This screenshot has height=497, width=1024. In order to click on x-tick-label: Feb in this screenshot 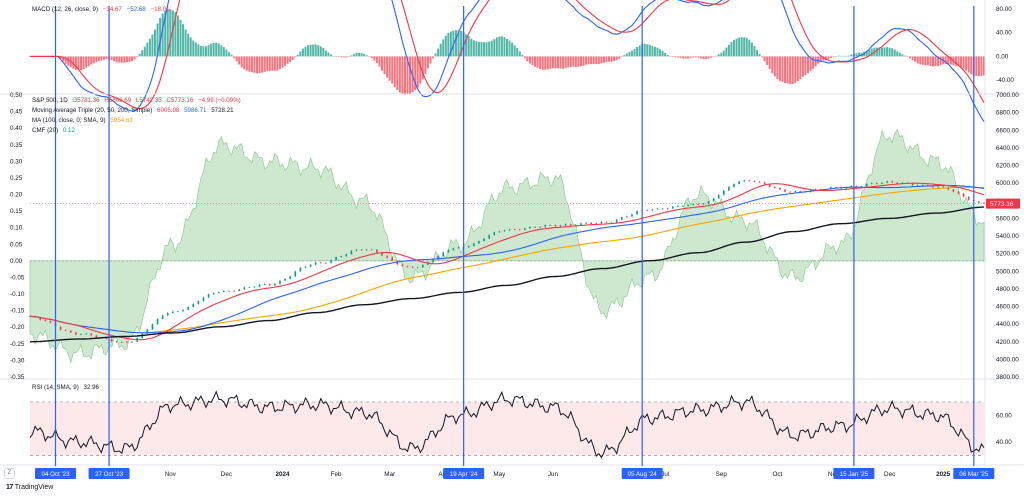, I will do `click(336, 474)`.